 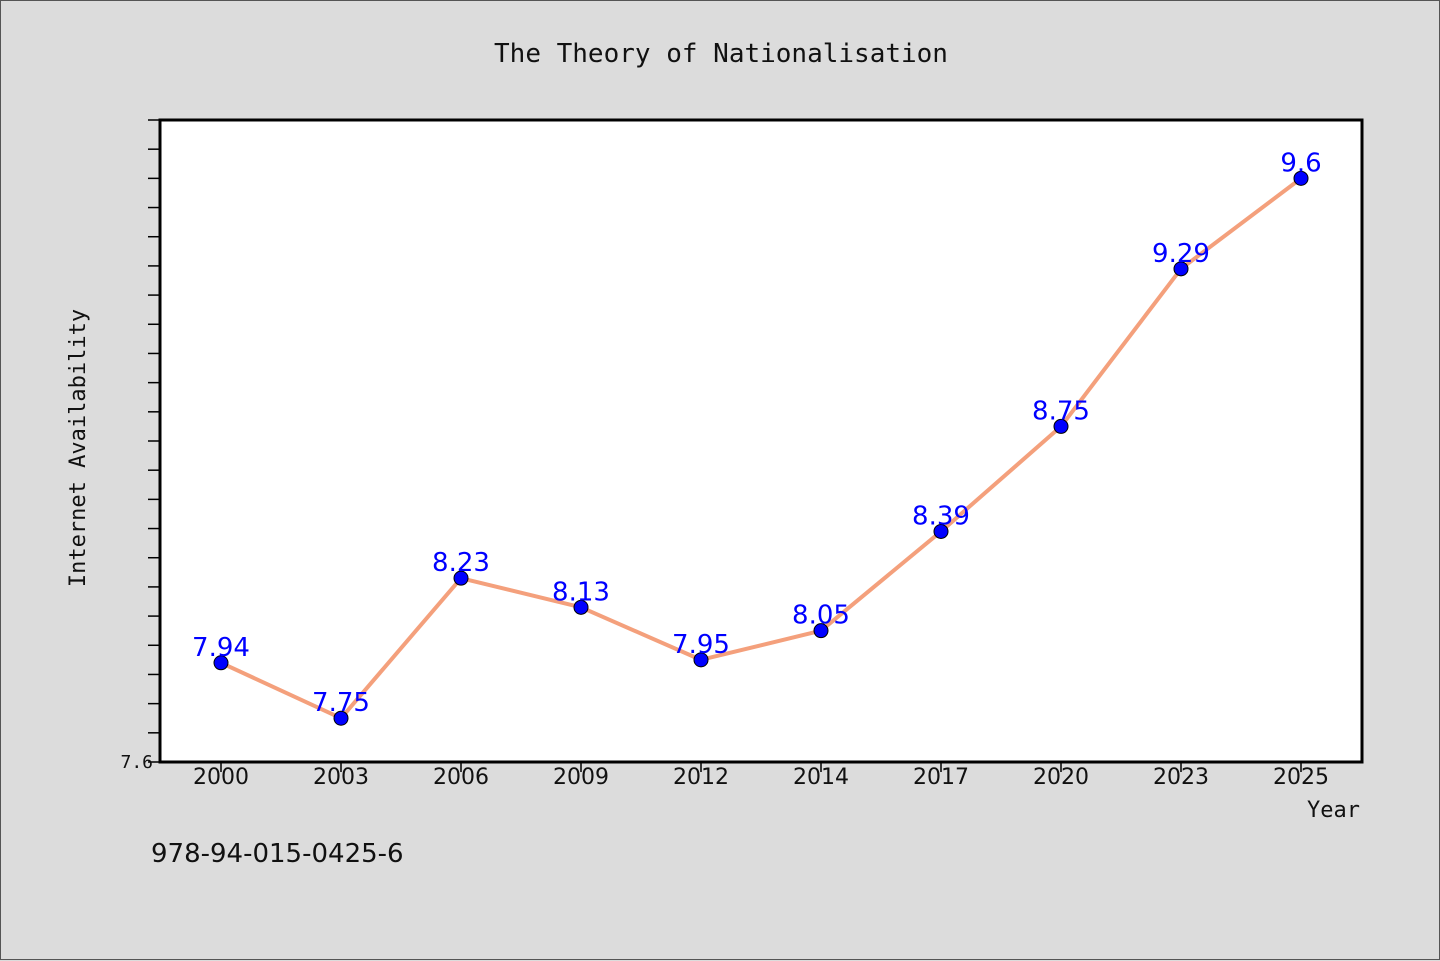 I want to click on data-label: 8.75, so click(x=1061, y=411).